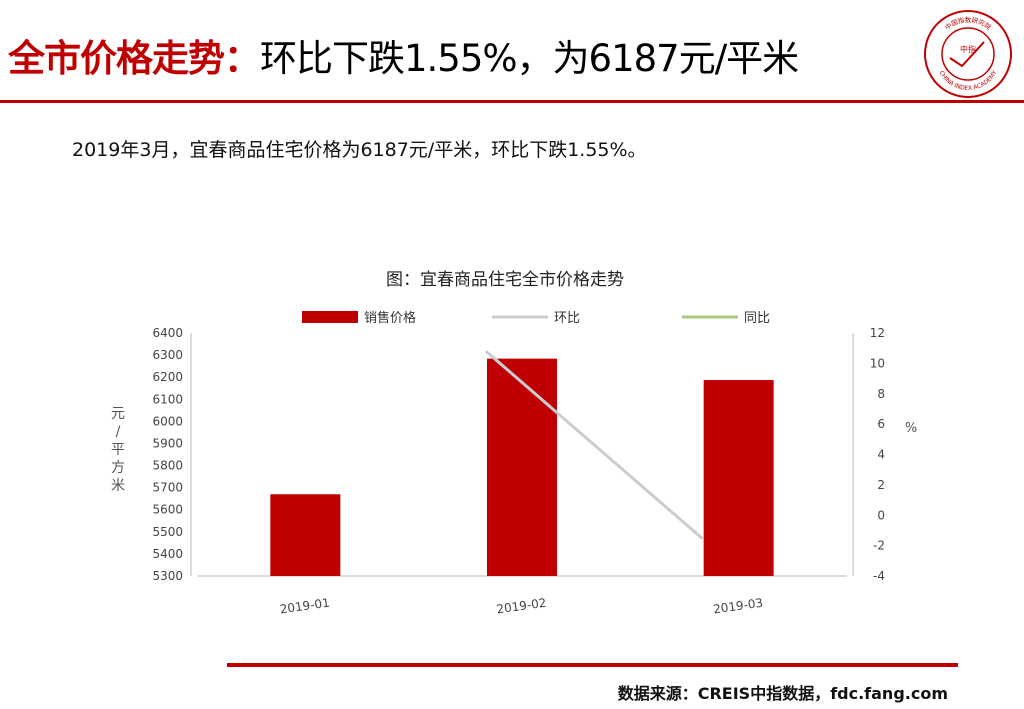  I want to click on y-tick-label: 6300, so click(167, 355).